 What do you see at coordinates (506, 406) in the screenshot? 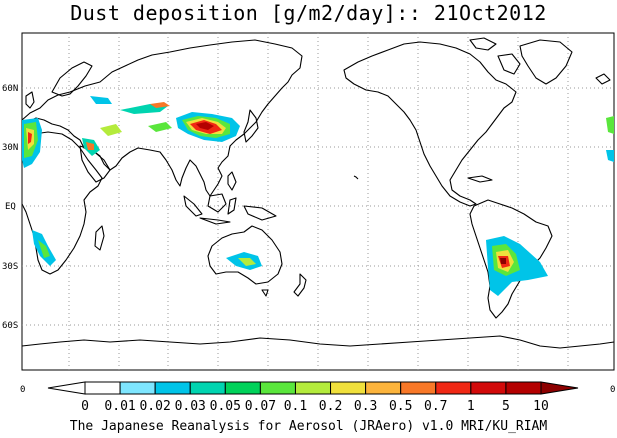
I see `colorbar-tick-label: 5` at bounding box center [506, 406].